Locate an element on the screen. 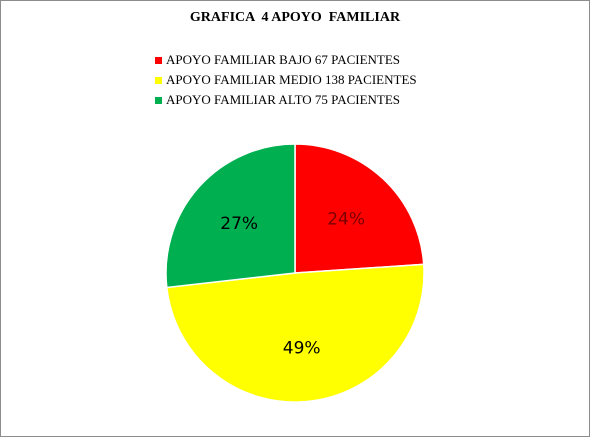 This screenshot has height=437, width=590. legend-swatch-bajo is located at coordinates (158, 60).